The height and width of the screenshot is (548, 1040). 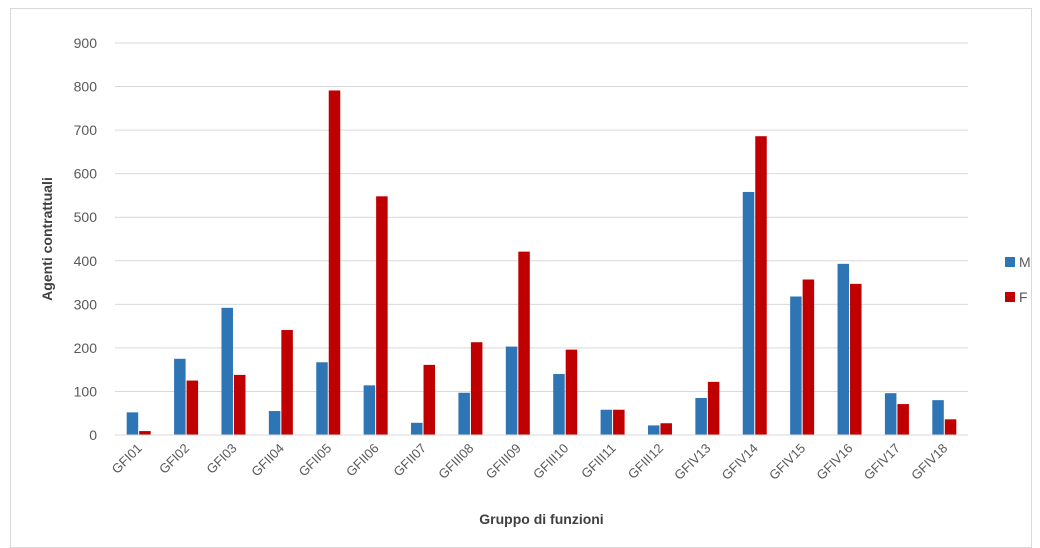 I want to click on x-tick-label: GFI03, so click(x=221, y=459).